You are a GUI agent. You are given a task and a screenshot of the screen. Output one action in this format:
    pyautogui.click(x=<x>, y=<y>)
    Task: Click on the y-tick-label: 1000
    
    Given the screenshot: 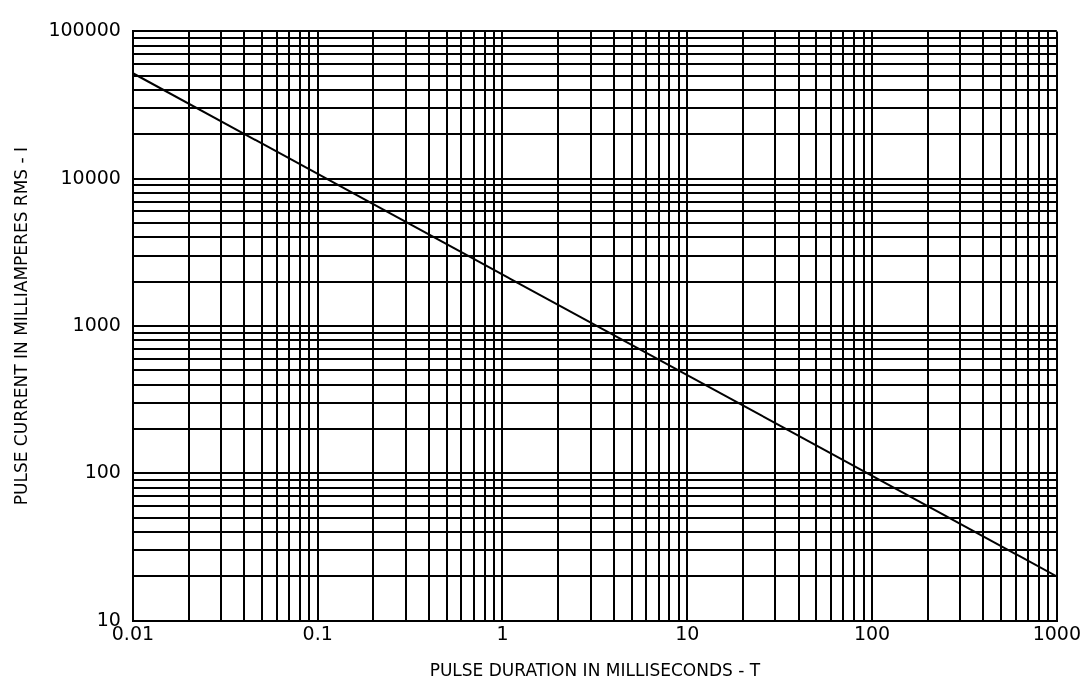 What is the action you would take?
    pyautogui.click(x=96, y=324)
    